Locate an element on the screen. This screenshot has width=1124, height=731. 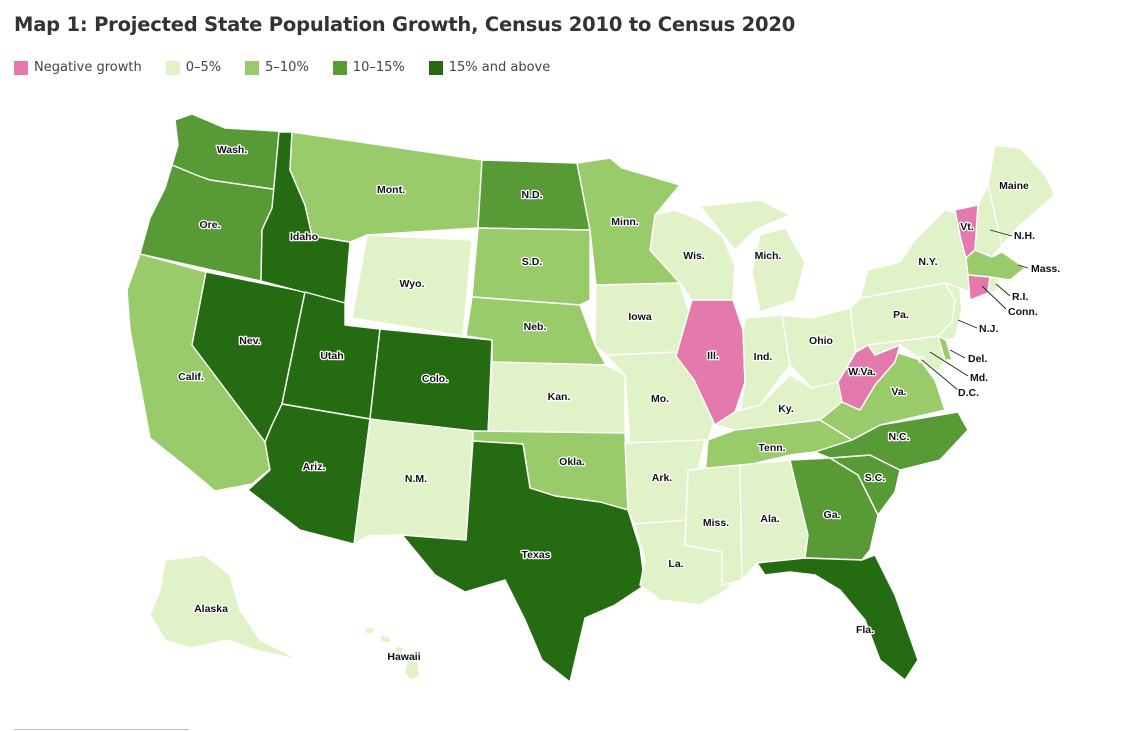
state-label-sd: S.D. is located at coordinates (532, 262).